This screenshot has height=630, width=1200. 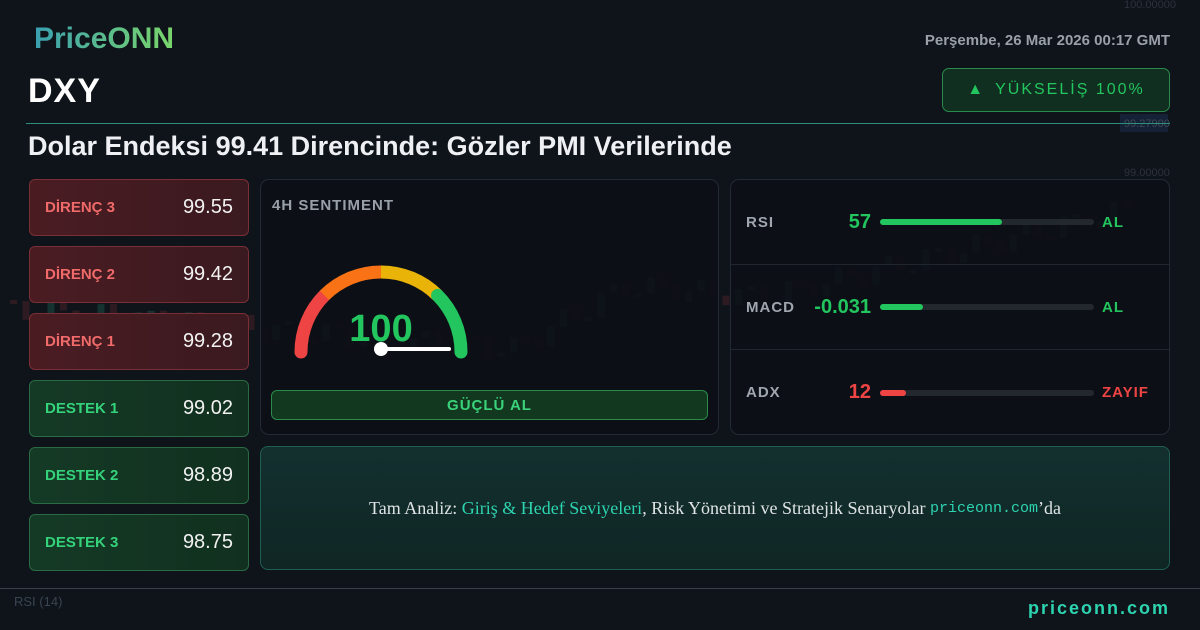 I want to click on indicator-name: ADX, so click(x=763, y=392).